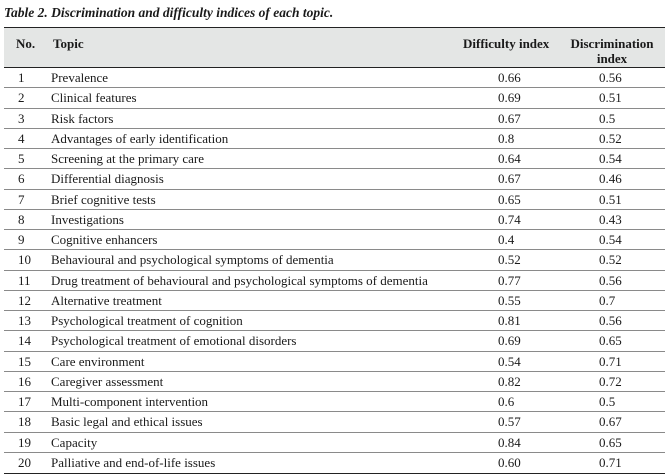  Describe the element at coordinates (82, 118) in the screenshot. I see `row-topic: Risk factors` at that location.